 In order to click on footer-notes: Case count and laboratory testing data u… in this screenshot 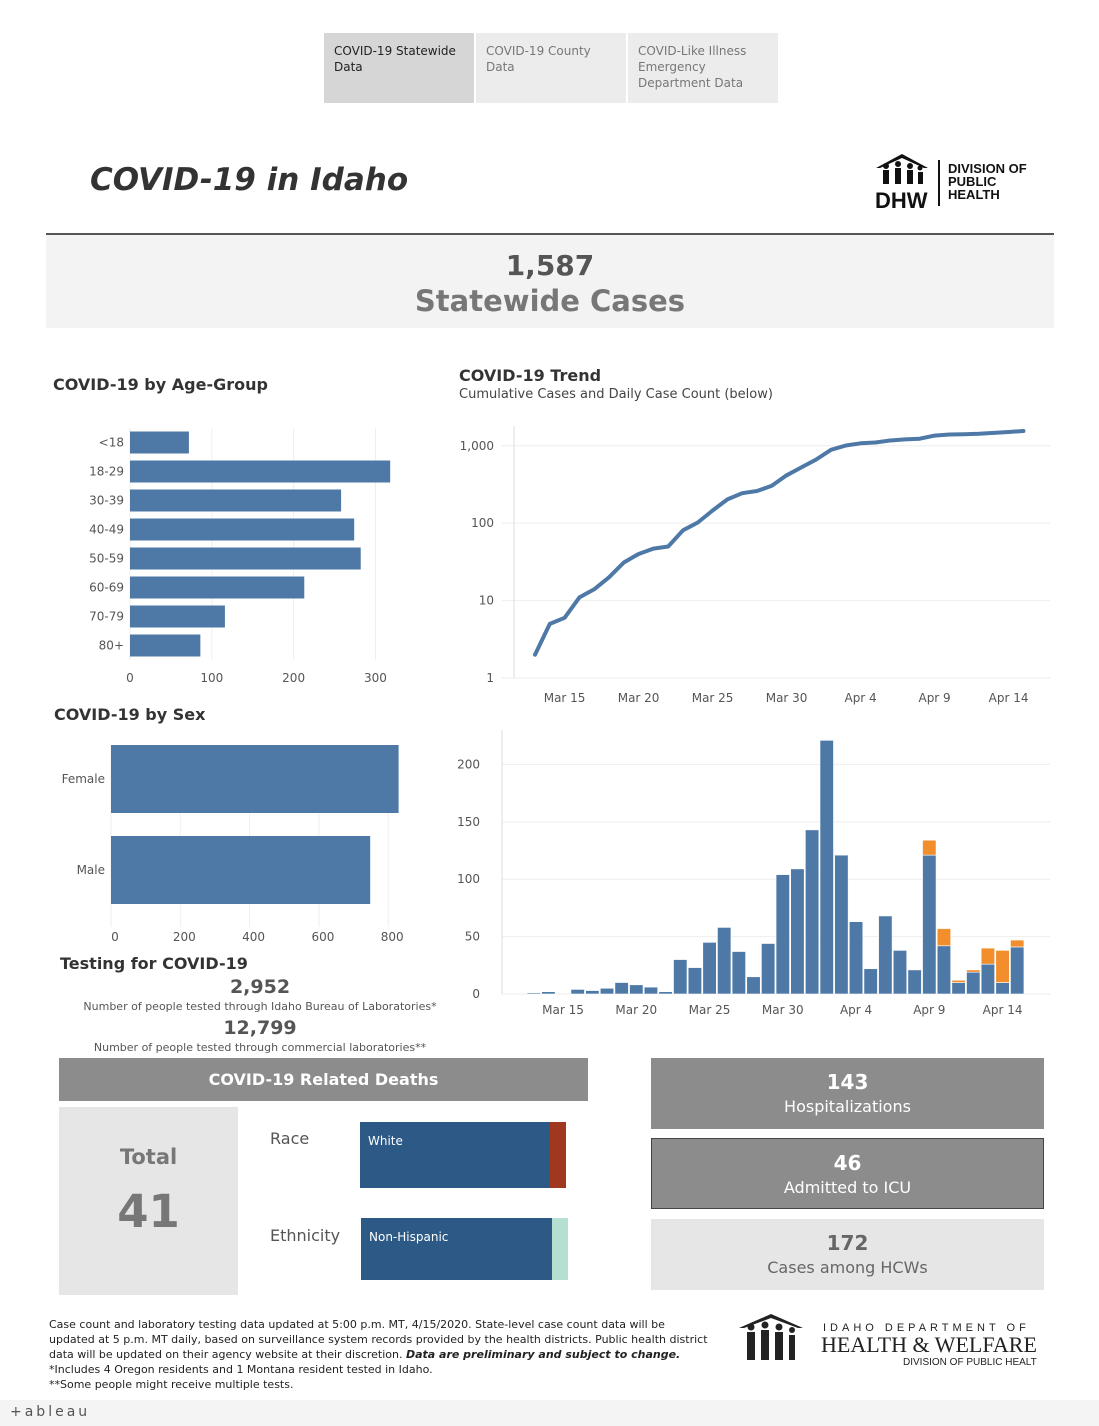, I will do `click(384, 1354)`.